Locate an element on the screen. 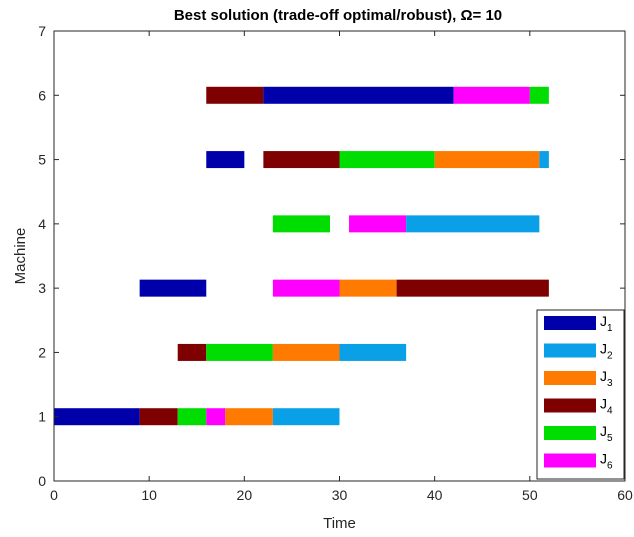 The height and width of the screenshot is (537, 634). legend-swatch-j2 is located at coordinates (570, 350).